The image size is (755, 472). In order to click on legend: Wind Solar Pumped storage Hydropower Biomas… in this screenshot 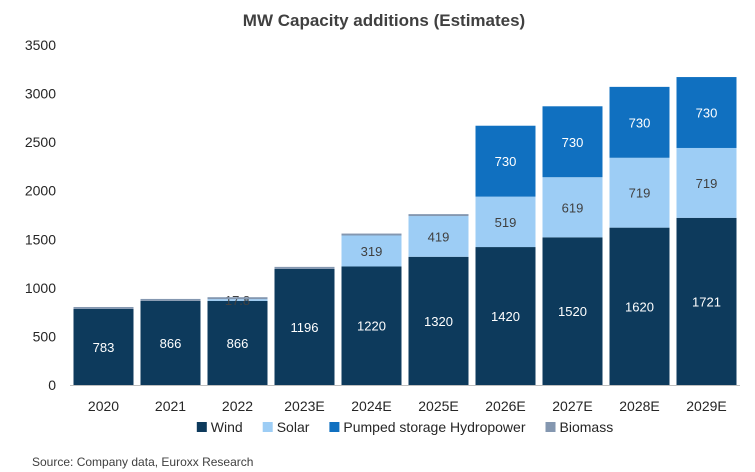, I will do `click(405, 427)`.